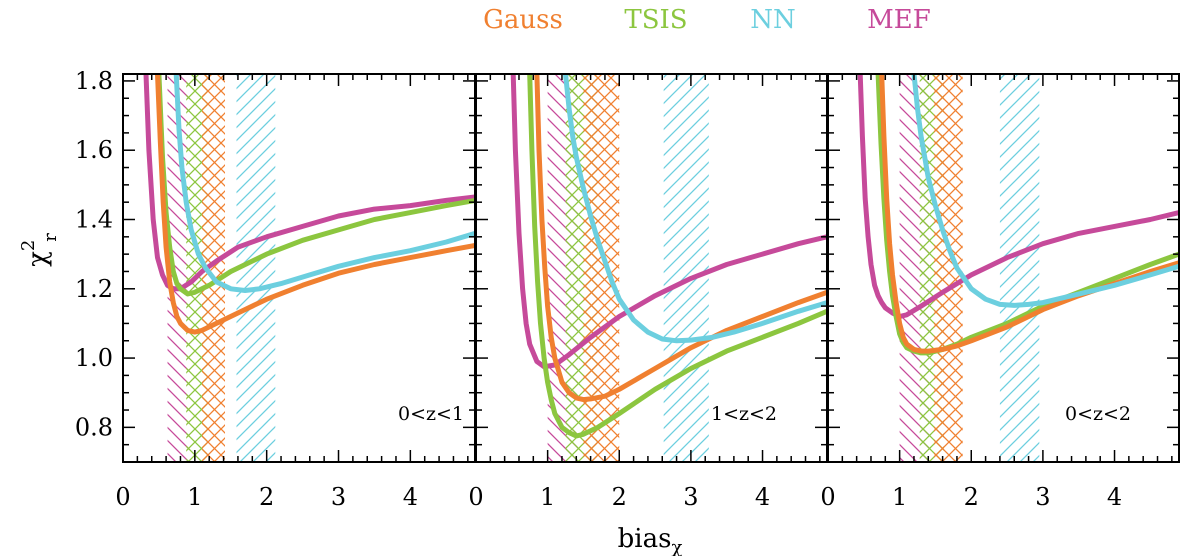 The width and height of the screenshot is (1181, 556). I want to click on x-tick-label-panel-0: 1, so click(194, 497).